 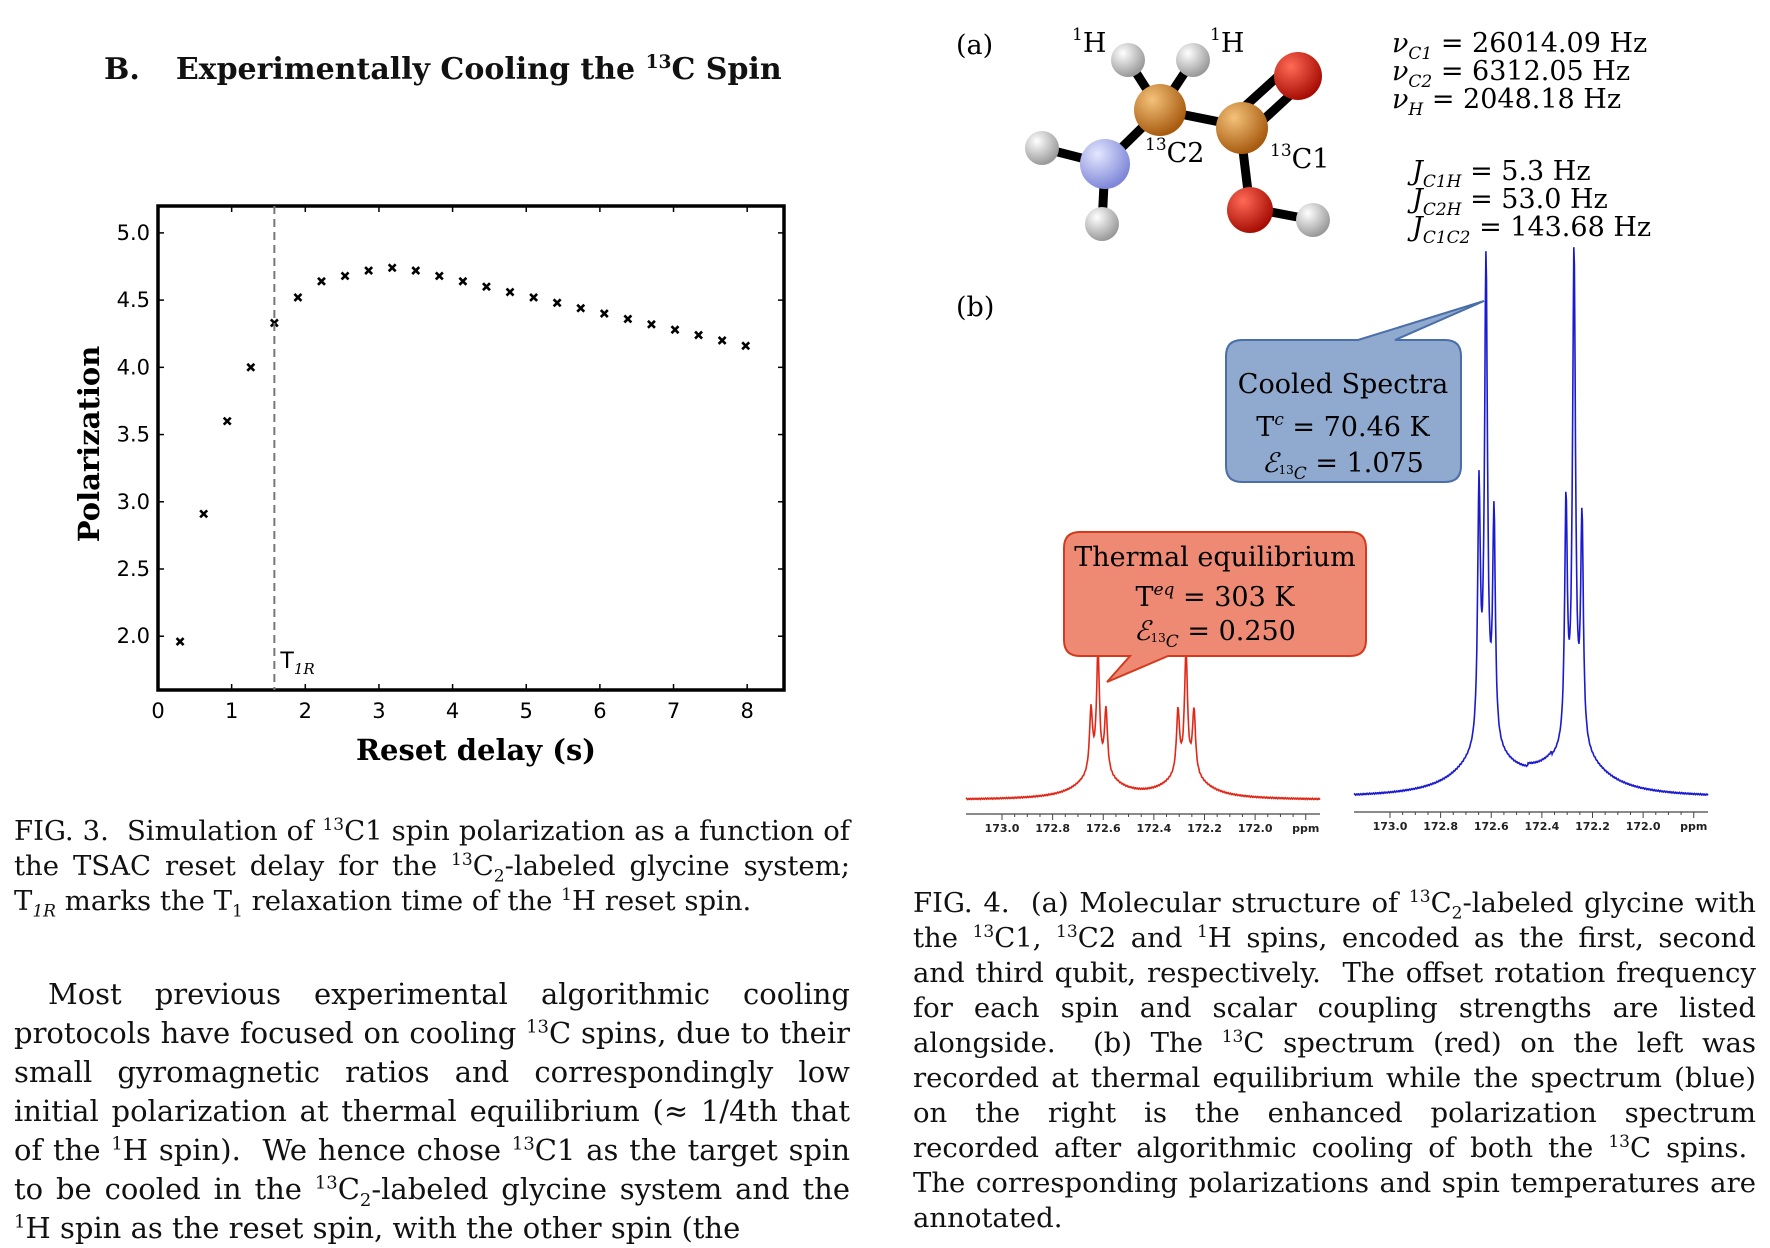 What do you see at coordinates (526, 711) in the screenshot?
I see `fig3-xtick-label: 5` at bounding box center [526, 711].